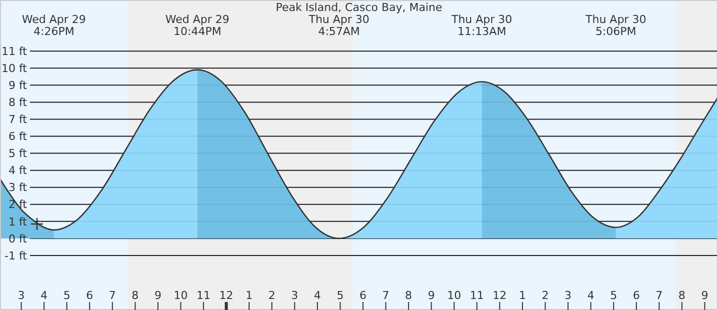 This screenshot has height=310, width=718. What do you see at coordinates (481, 25) in the screenshot?
I see `annotation: Thu Apr 30 11:13AM` at bounding box center [481, 25].